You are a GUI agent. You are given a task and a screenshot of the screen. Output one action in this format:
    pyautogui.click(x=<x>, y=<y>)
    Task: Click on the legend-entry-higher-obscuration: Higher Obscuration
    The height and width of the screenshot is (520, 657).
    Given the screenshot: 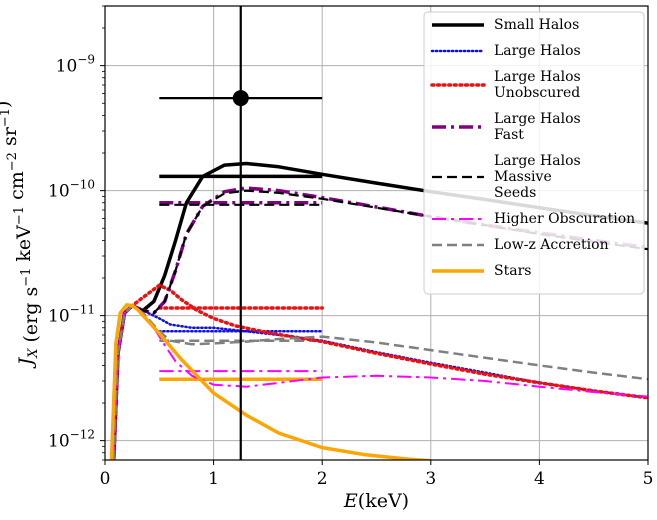 What is the action you would take?
    pyautogui.click(x=533, y=219)
    